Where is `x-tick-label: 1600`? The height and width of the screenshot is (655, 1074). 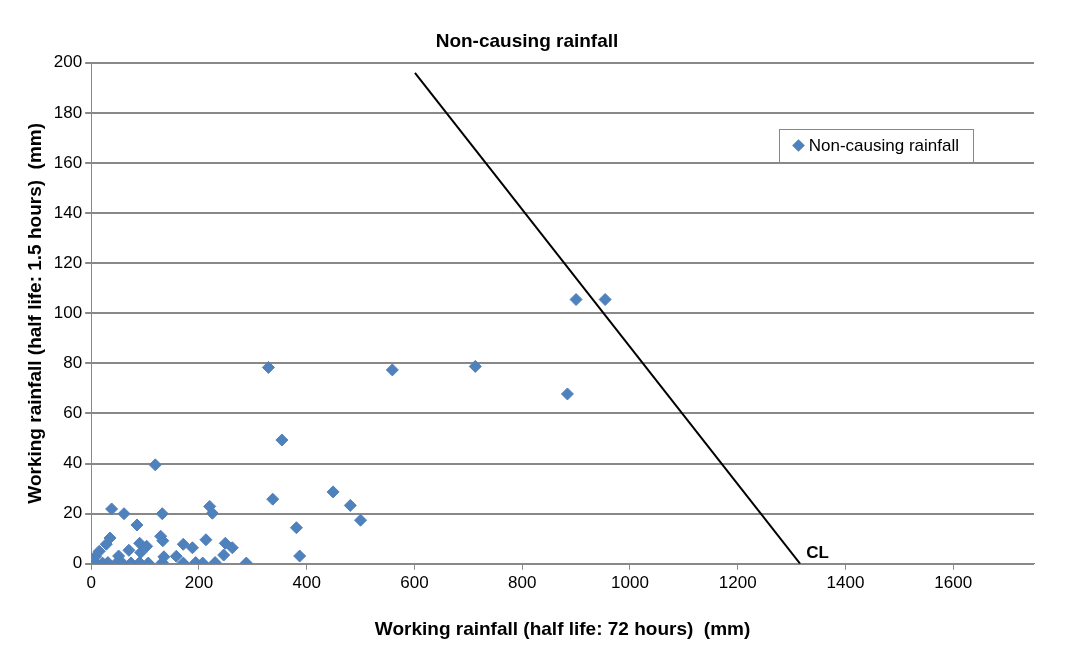 x-tick-label: 1600 is located at coordinates (953, 582).